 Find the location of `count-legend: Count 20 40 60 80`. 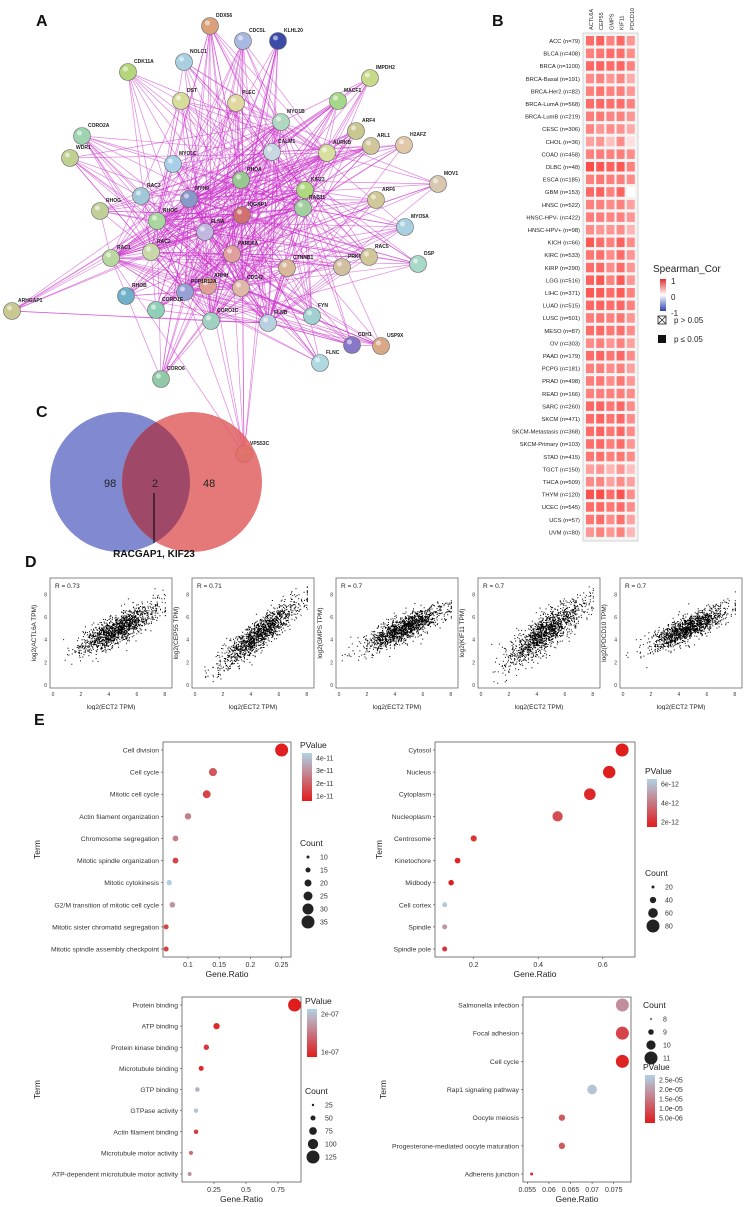

count-legend: Count 20 40 60 80 is located at coordinates (659, 900).